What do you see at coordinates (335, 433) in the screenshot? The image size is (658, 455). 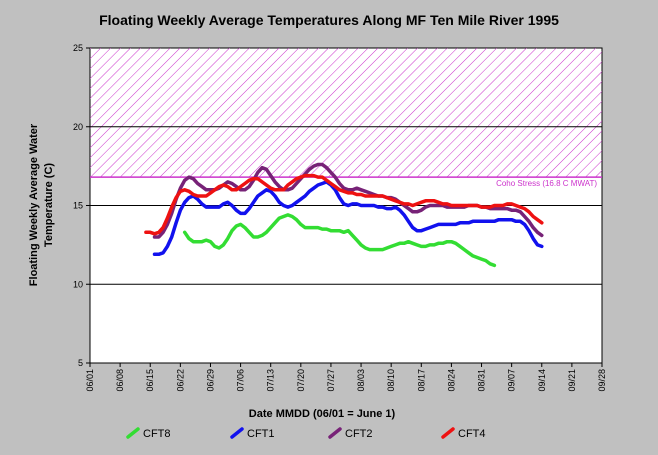 I see `legend-swatch-cft2` at bounding box center [335, 433].